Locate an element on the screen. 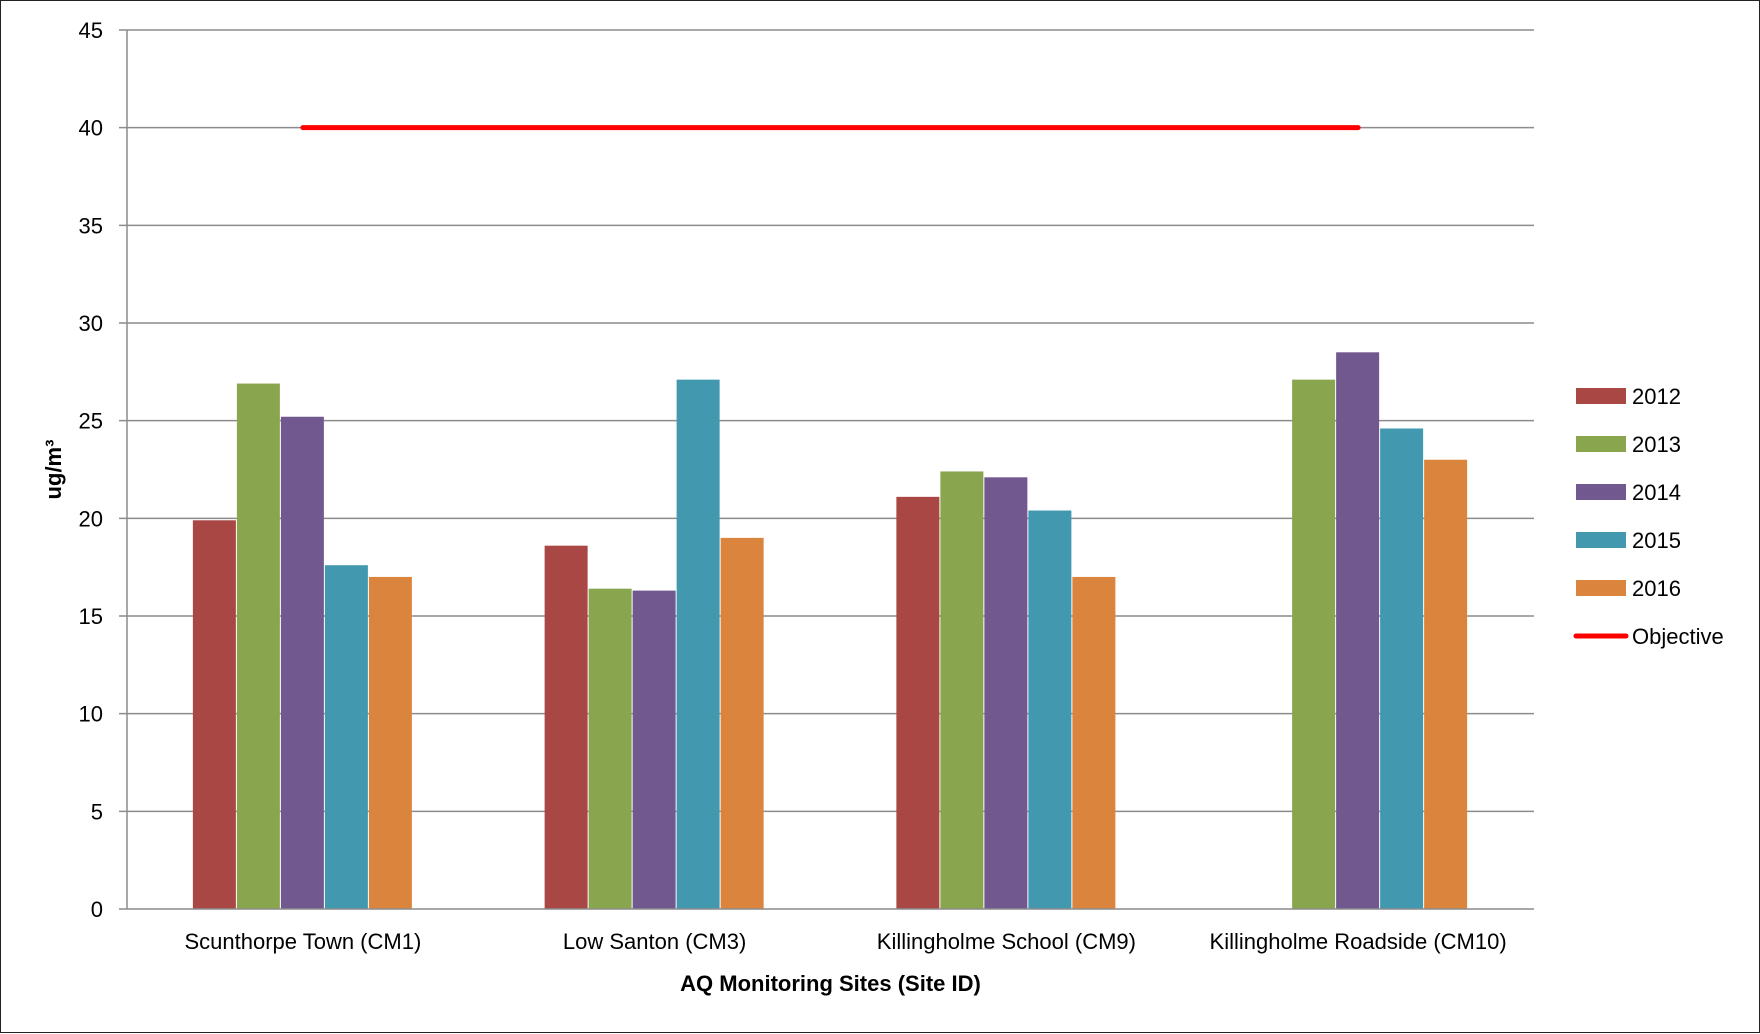  legend-label: 2013 is located at coordinates (1656, 444).